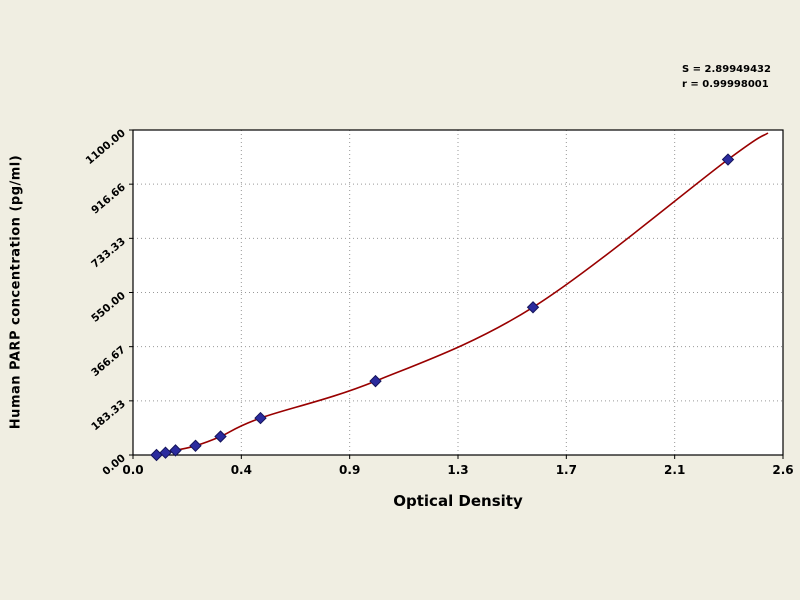  I want to click on x-tick-label: 1.7, so click(566, 470).